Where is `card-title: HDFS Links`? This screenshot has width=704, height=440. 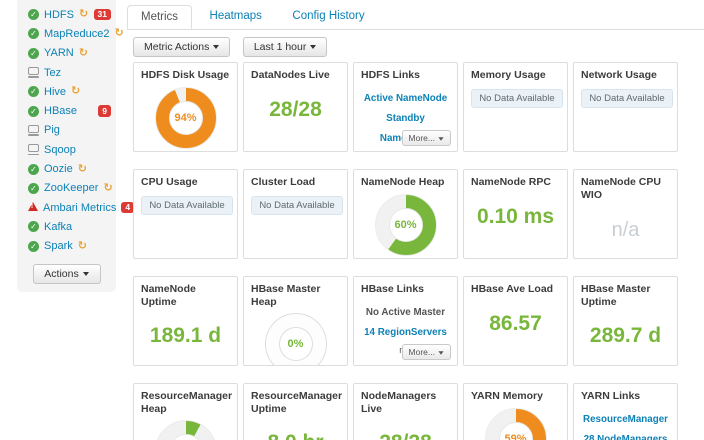
card-title: HDFS Links is located at coordinates (390, 75).